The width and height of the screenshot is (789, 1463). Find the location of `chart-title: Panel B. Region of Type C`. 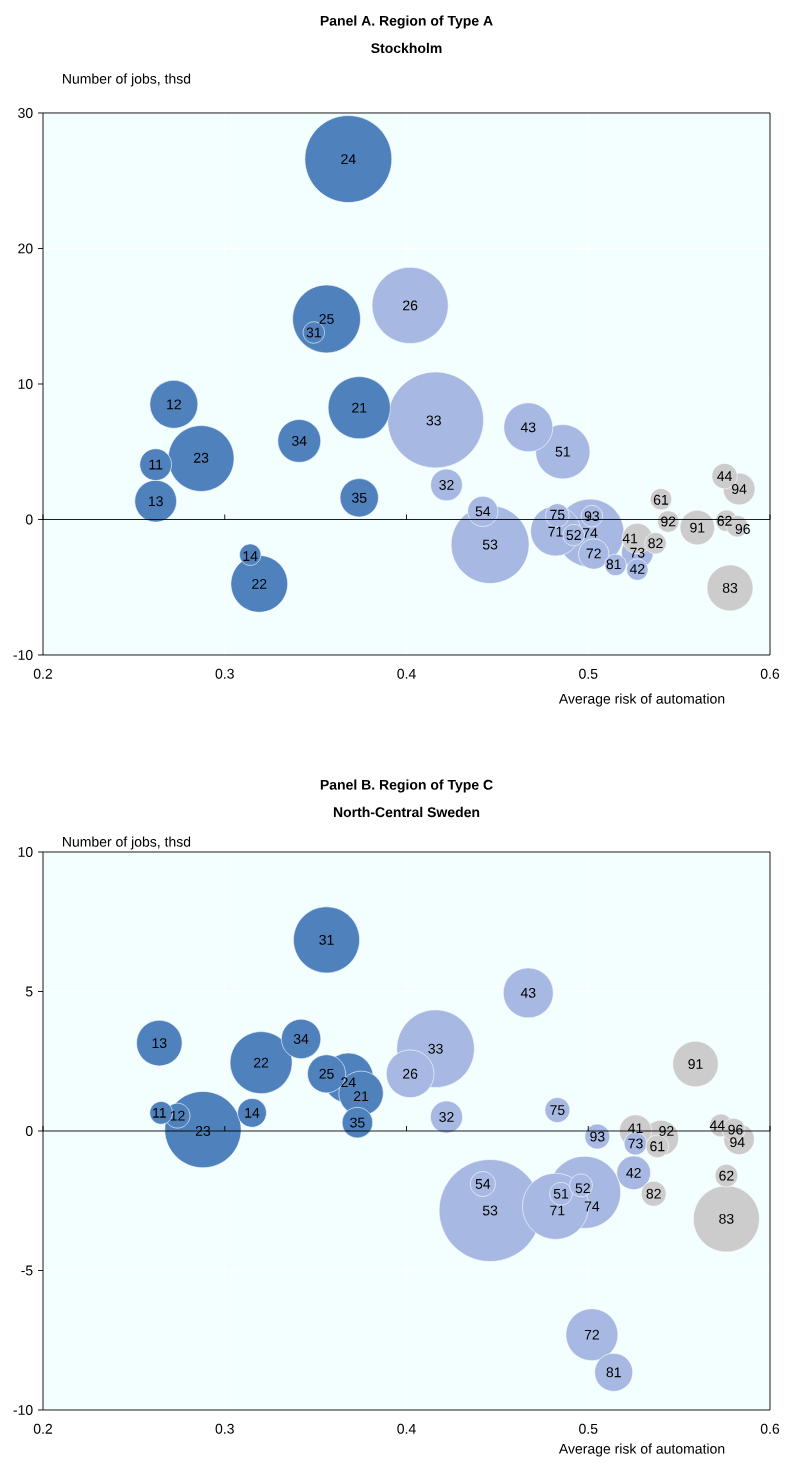

chart-title: Panel B. Region of Type C is located at coordinates (406, 786).